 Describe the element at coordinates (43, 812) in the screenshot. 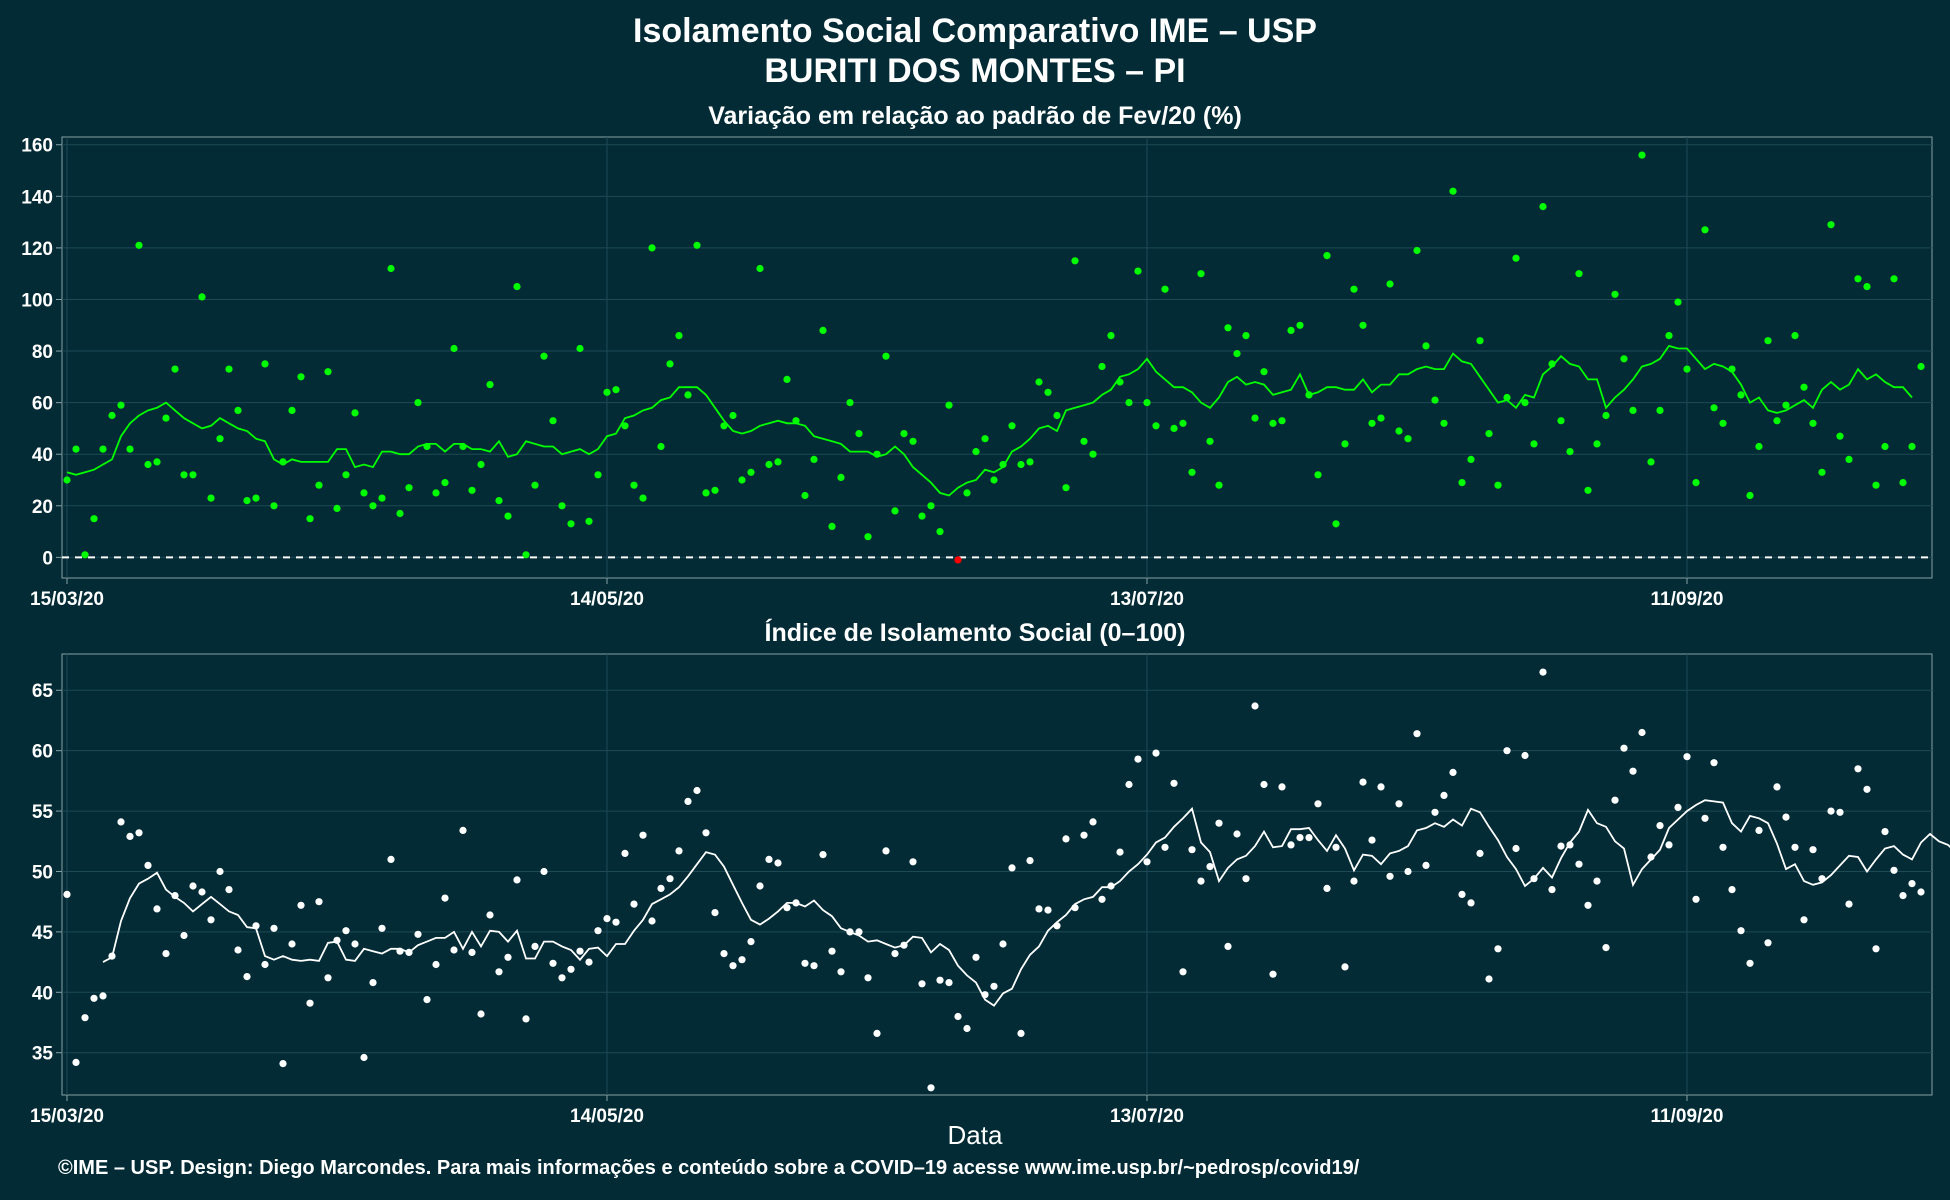

I see `index-y-tick-label: 55` at that location.